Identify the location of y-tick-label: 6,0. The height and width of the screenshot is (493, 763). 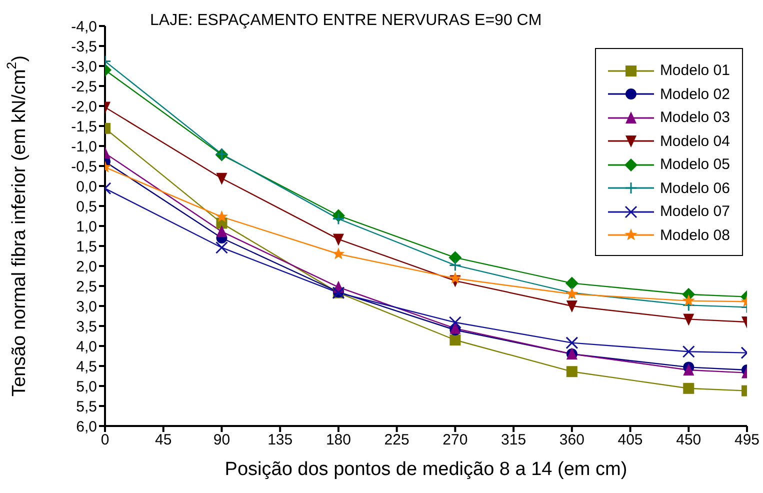
(86, 427).